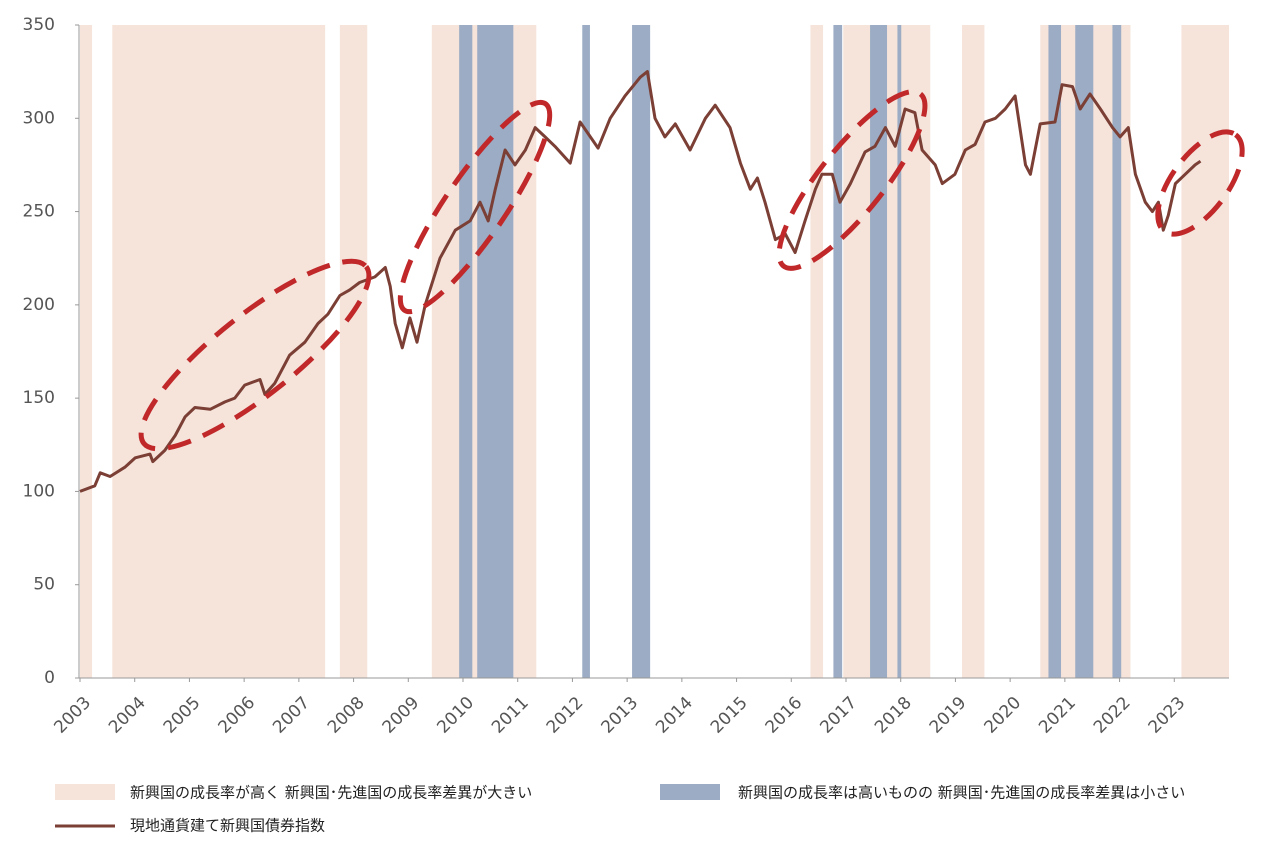 The width and height of the screenshot is (1280, 860). I want to click on x-tick-label: 2012, so click(565, 715).